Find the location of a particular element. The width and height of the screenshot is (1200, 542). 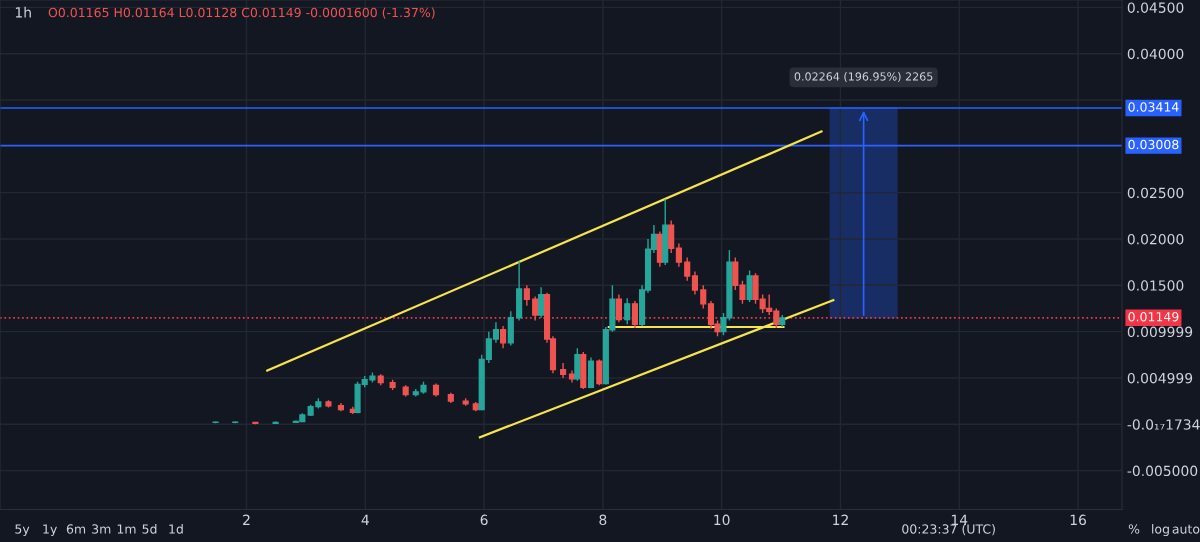

ref-line-label: 0.03008 is located at coordinates (1153, 144).